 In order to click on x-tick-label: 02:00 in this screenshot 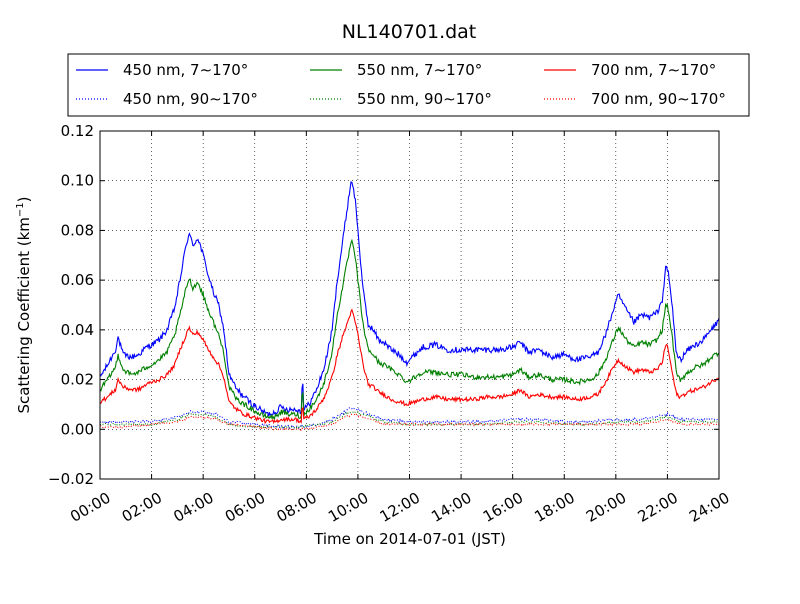, I will do `click(142, 507)`.